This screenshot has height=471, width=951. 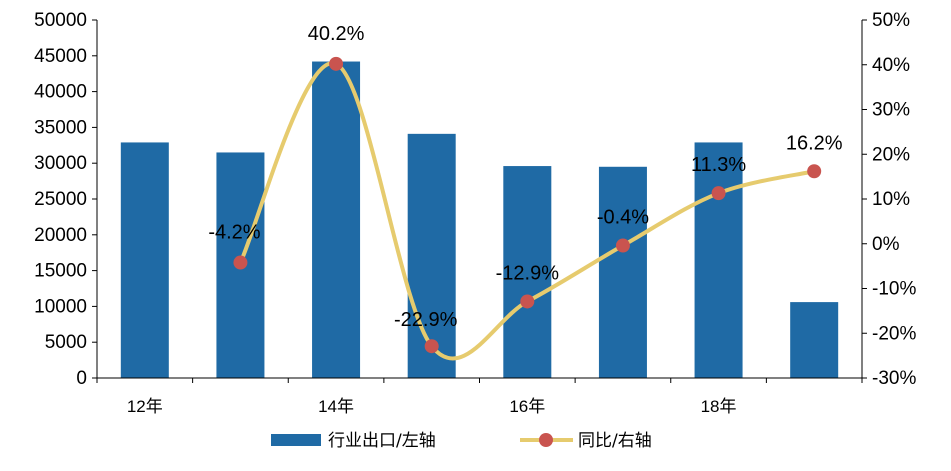 What do you see at coordinates (891, 65) in the screenshot?
I see `right-tick-label: 40%` at bounding box center [891, 65].